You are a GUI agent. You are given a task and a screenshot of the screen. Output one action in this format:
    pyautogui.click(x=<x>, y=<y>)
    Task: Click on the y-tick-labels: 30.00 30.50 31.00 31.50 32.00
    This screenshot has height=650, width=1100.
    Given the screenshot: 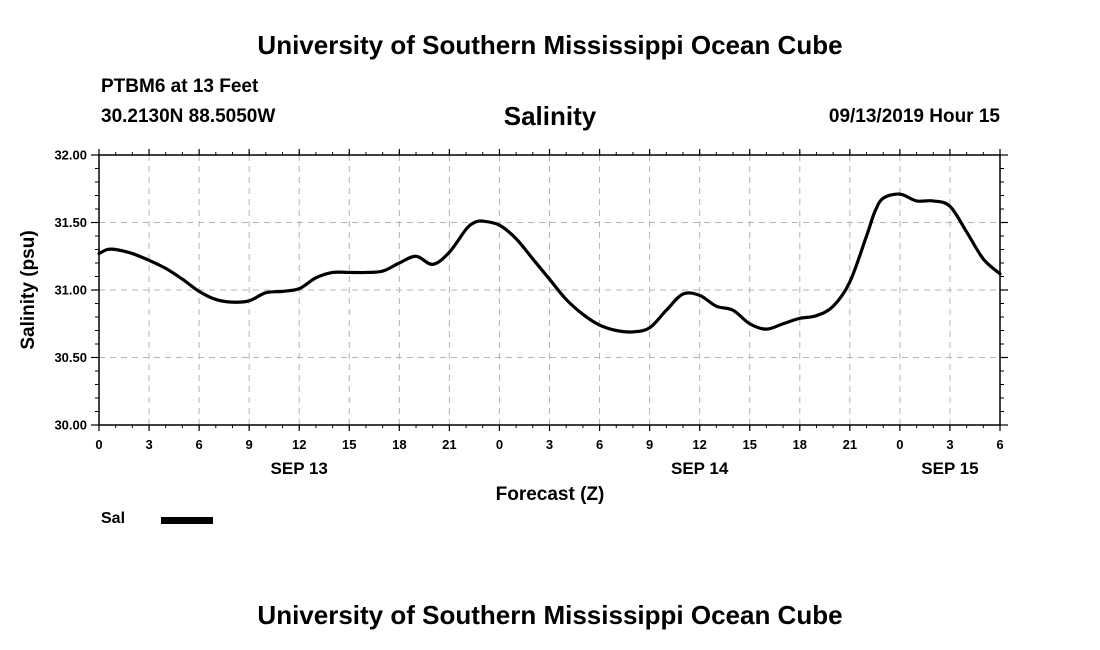 What is the action you would take?
    pyautogui.click(x=70, y=290)
    